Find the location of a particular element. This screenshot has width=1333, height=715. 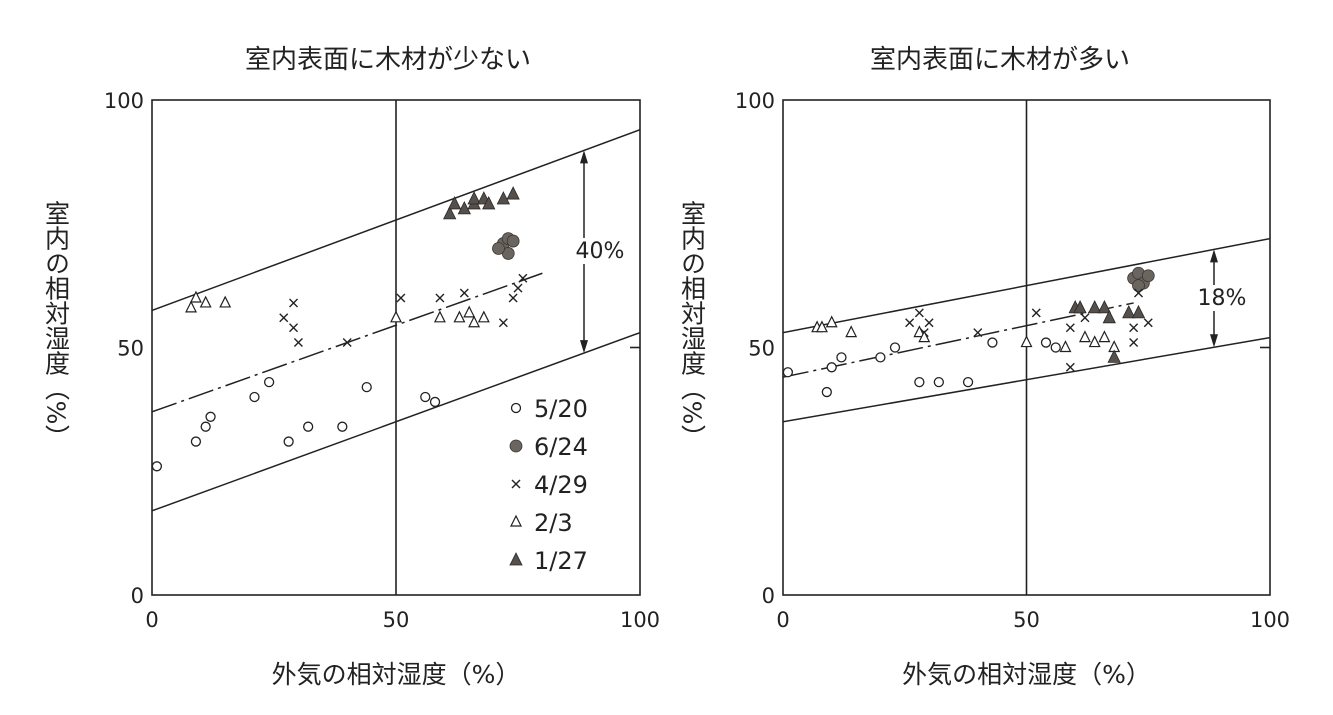

legend-item: 1/27 is located at coordinates (548, 561).